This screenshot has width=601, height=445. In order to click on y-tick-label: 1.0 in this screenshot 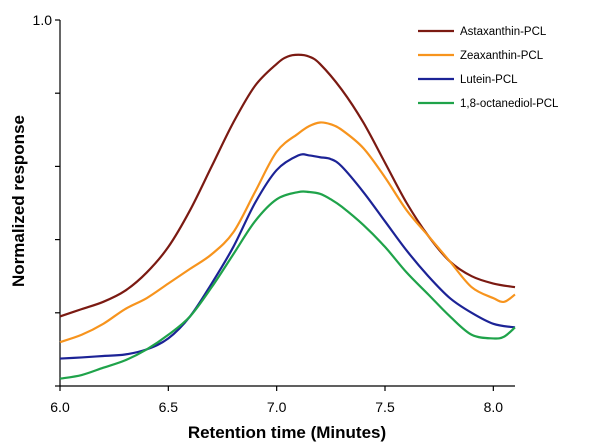, I will do `click(43, 20)`.